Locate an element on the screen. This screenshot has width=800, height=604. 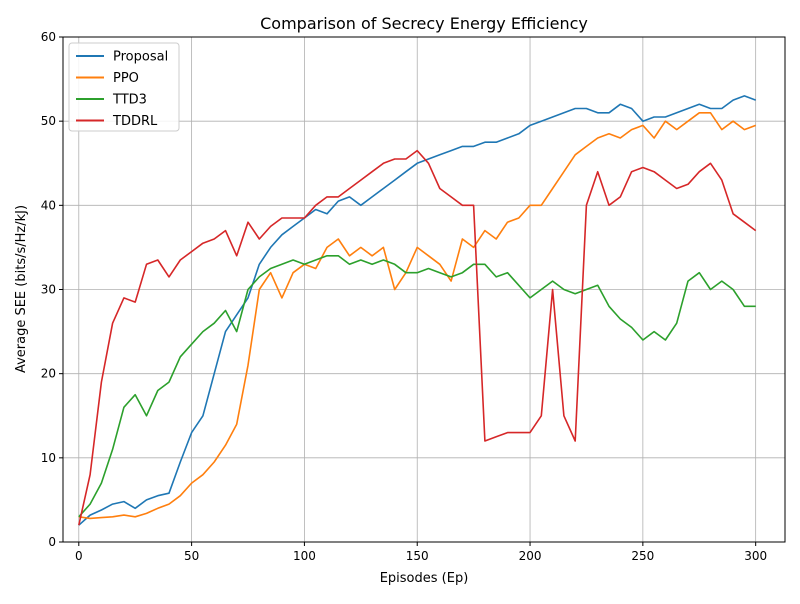
legend: Proposal PPO TTD3 TDDRL is located at coordinates (124, 87).